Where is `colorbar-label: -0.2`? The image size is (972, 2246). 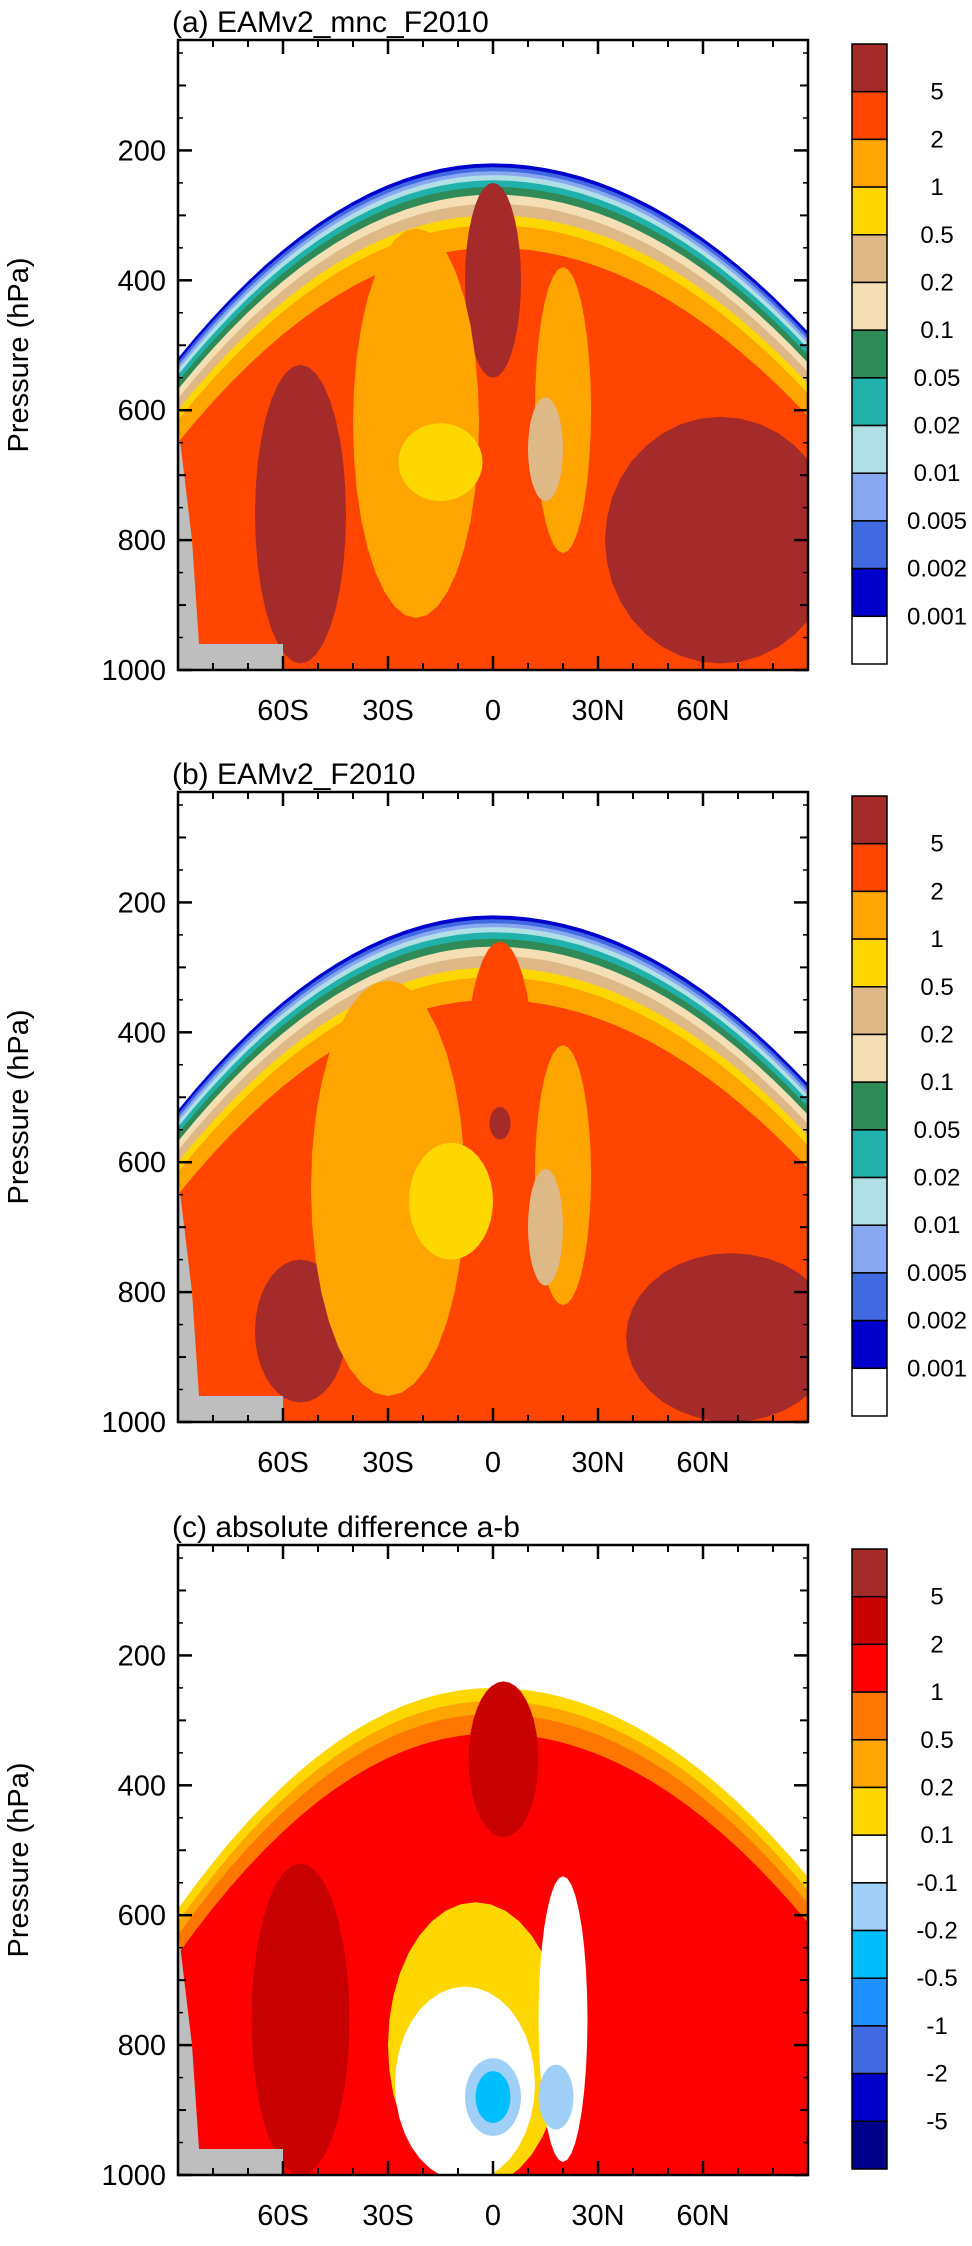
colorbar-label: -0.2 is located at coordinates (936, 1931).